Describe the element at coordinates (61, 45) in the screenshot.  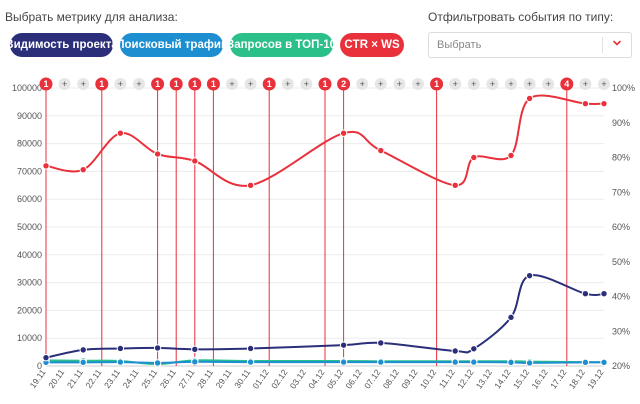
I see `metric-visibility-button: Видимость проекта` at that location.